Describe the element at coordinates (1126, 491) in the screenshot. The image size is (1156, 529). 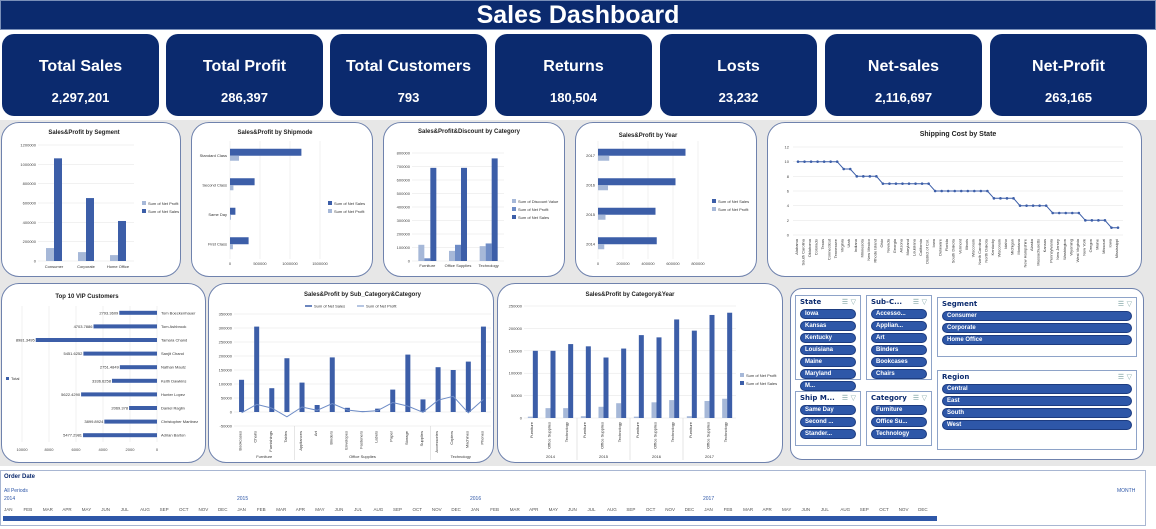
I see `timeline-unit-label: MONTH` at that location.